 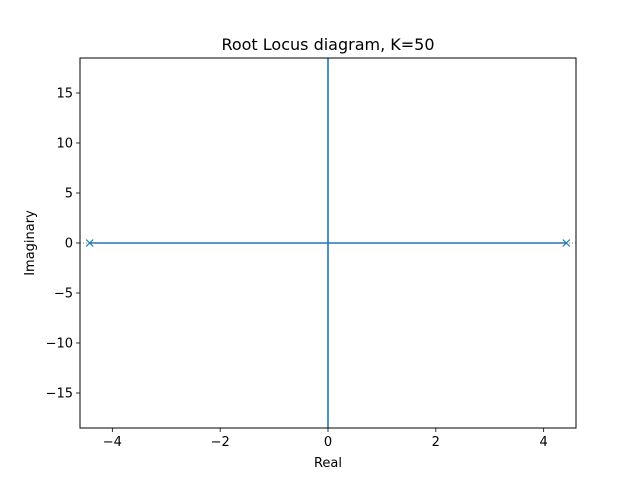 What do you see at coordinates (63, 244) in the screenshot?
I see `y-axis-ticks: −15 −10 −5 0 5 10 15` at bounding box center [63, 244].